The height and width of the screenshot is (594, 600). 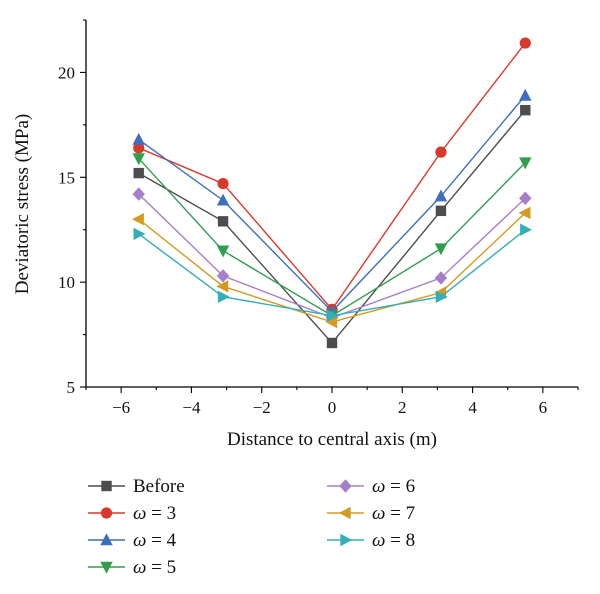 What do you see at coordinates (22, 204) in the screenshot?
I see `y-axis-title: Deviatoric stress (MPa)` at bounding box center [22, 204].